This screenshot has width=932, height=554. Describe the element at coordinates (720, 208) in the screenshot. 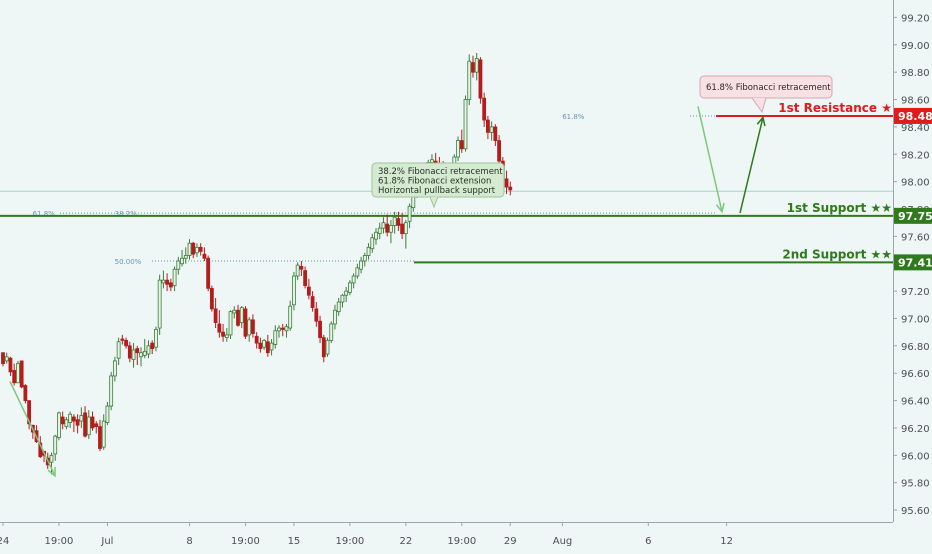

I see `arrow-down-right-head` at that location.